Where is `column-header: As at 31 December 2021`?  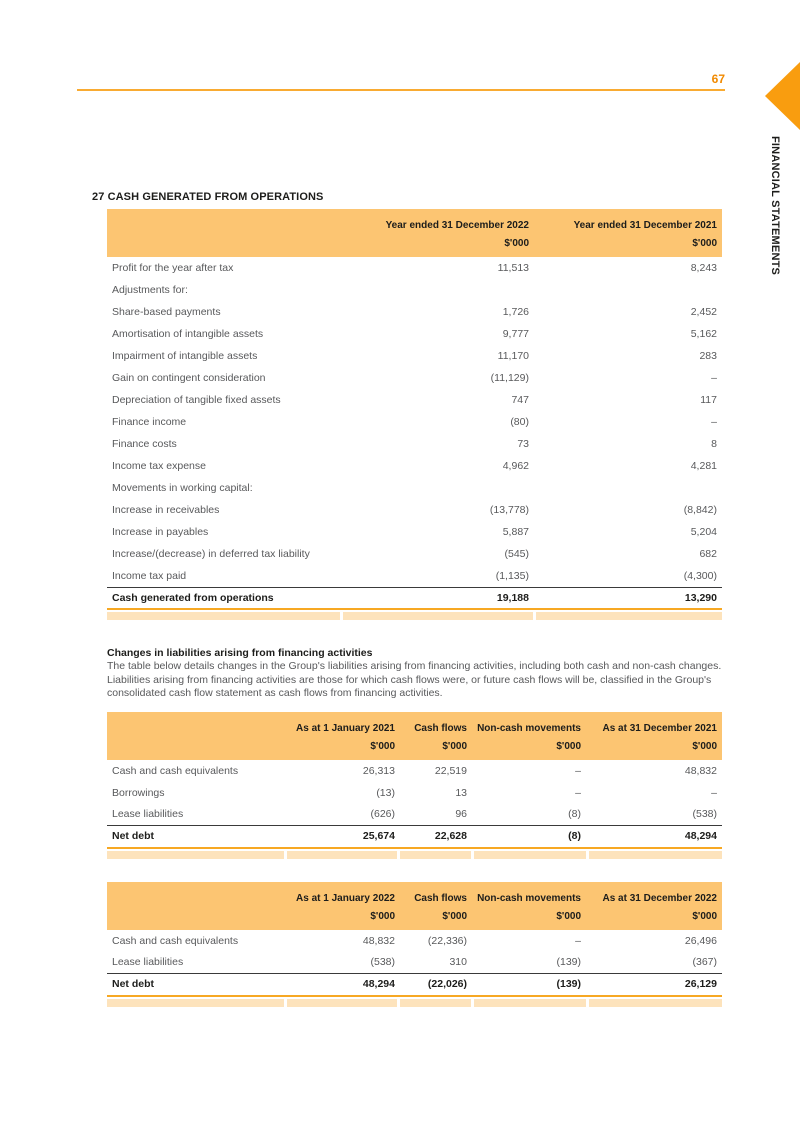
column-header: As at 31 December 2021 is located at coordinates (654, 722).